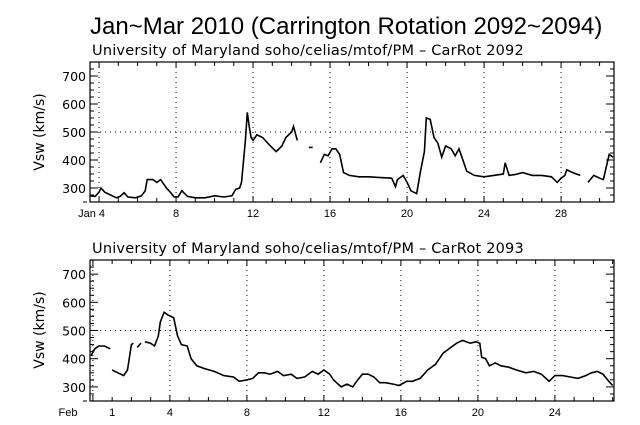  Describe the element at coordinates (91, 214) in the screenshot. I see `x-tick-label: Jan 4` at that location.